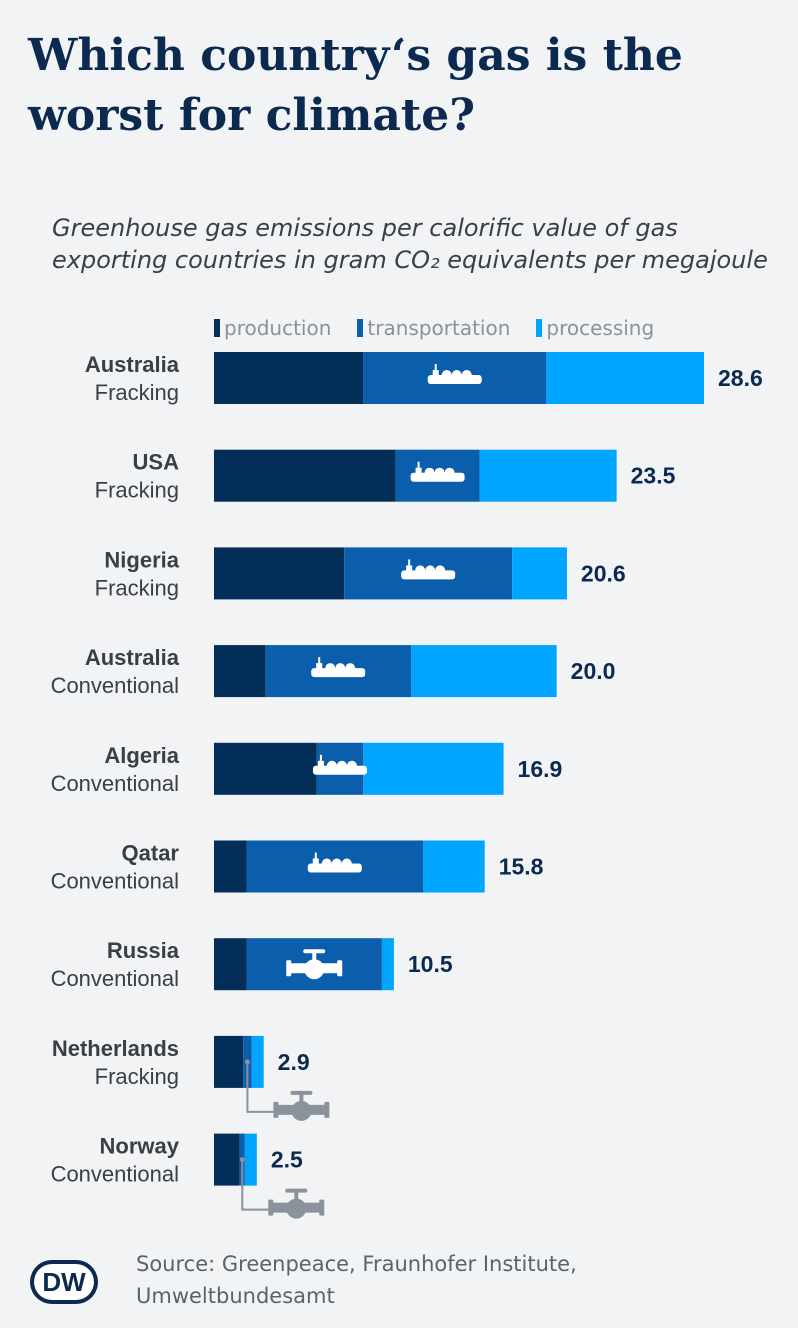  Describe the element at coordinates (191, 1078) in the screenshot. I see `bar-row: Netherlands Fracking 2.9` at that location.